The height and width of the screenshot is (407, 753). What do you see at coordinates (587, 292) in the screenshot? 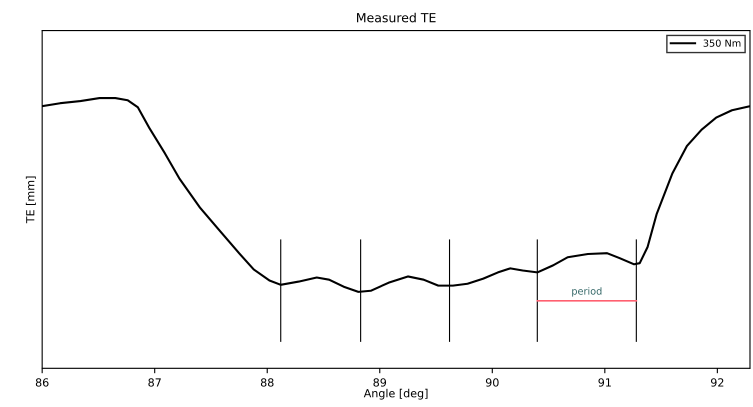
I see `annotation: period` at bounding box center [587, 292].